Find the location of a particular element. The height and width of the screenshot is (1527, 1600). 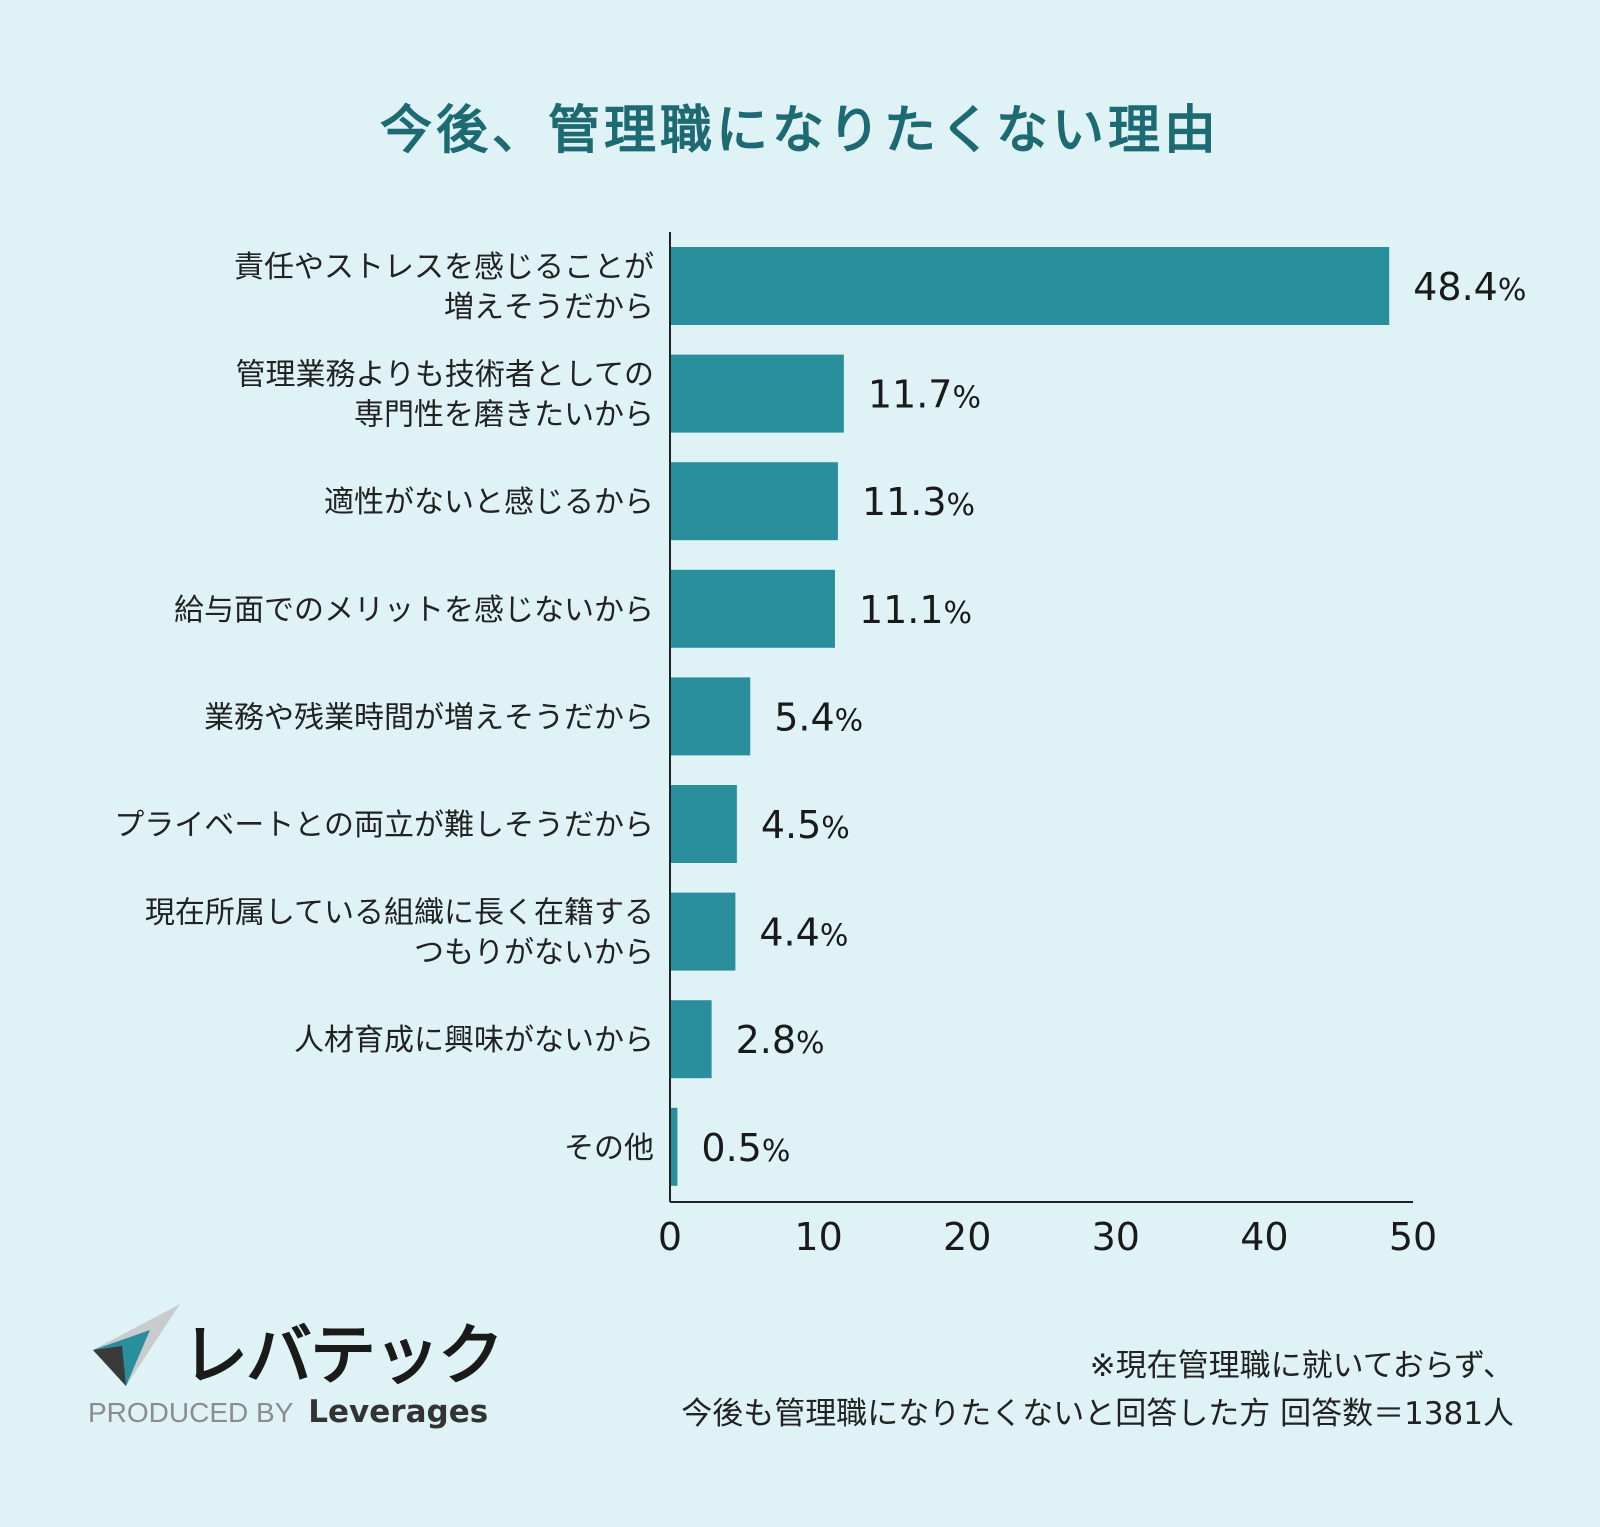

x-tick-label-4: 40 is located at coordinates (1264, 1237).